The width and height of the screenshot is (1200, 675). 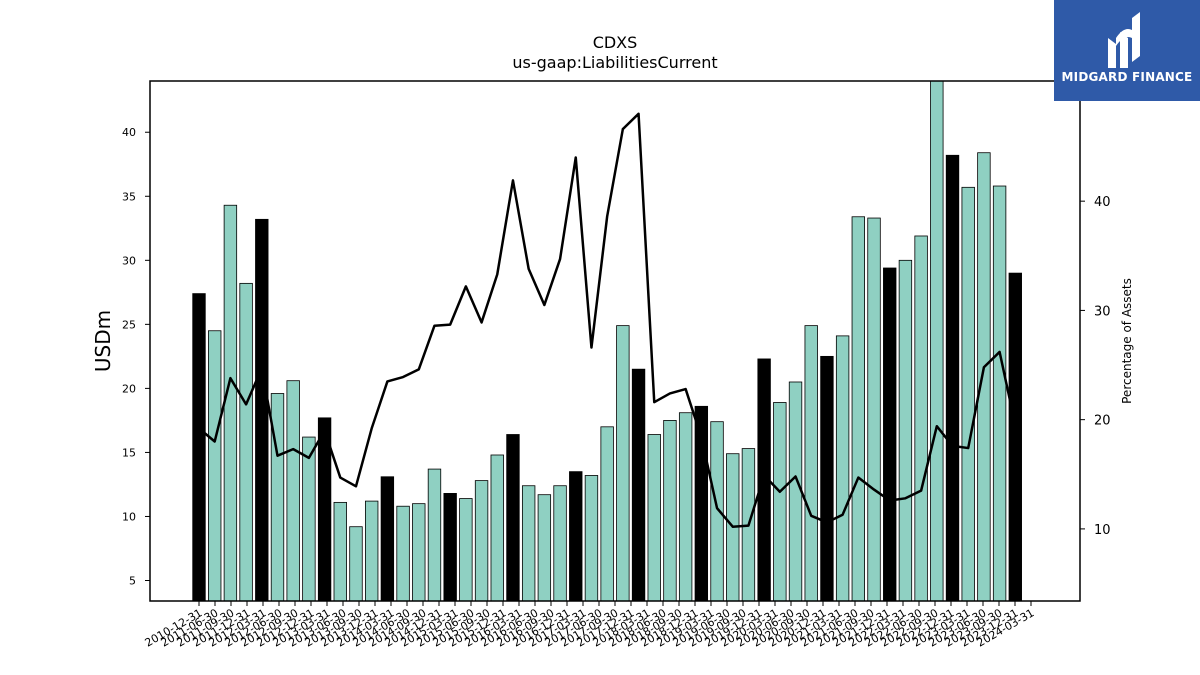 What do you see at coordinates (129, 260) in the screenshot?
I see `y-tick-label: 30` at bounding box center [129, 260].